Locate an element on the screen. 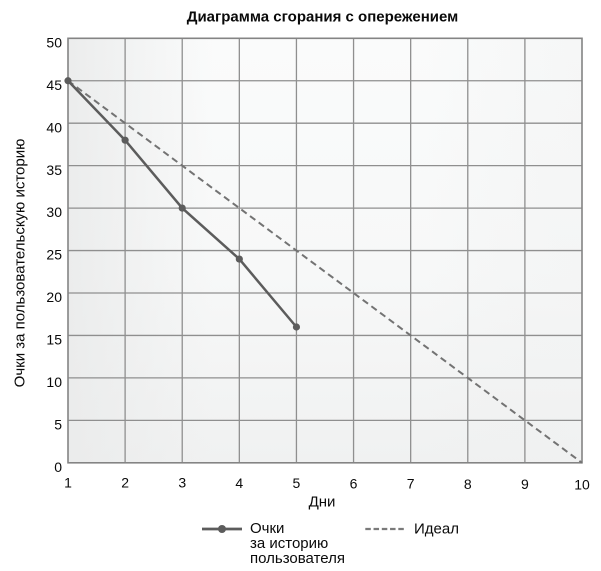  svg-text: 3 is located at coordinates (182, 483).